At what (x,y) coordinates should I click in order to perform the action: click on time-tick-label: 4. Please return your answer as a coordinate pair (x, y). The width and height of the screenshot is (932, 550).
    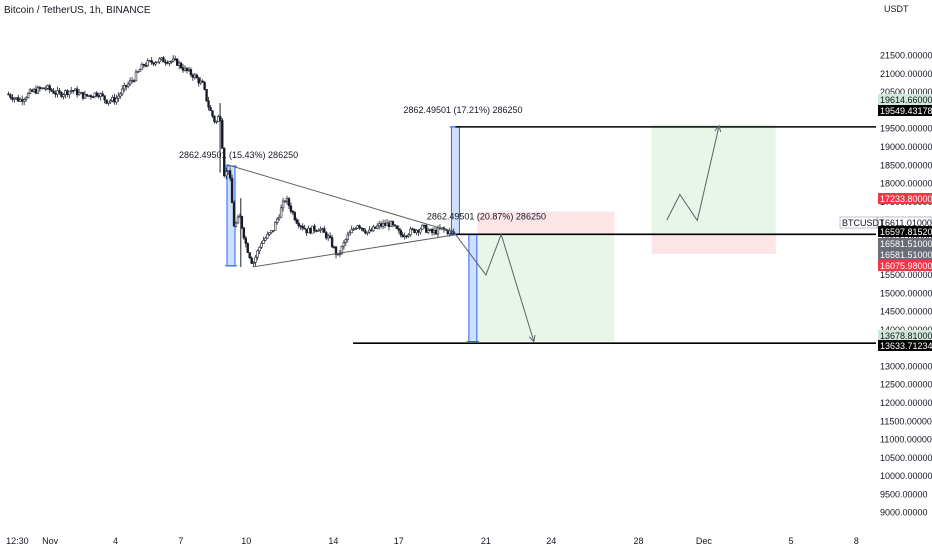
    Looking at the image, I should click on (115, 541).